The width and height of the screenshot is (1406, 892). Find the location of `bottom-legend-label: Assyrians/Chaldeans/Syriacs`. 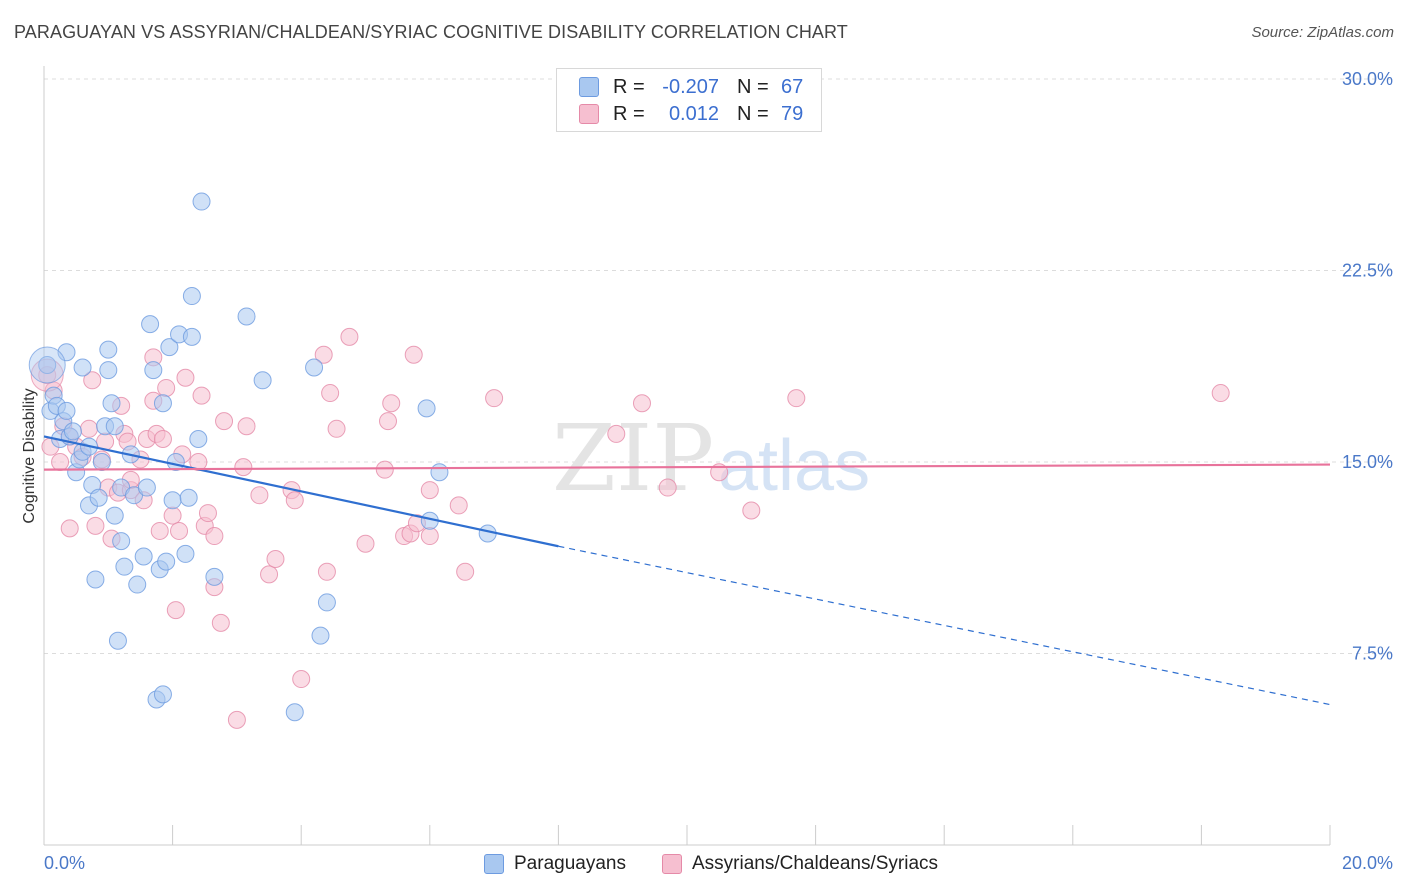

bottom-legend-label: Assyrians/Chaldeans/Syriacs is located at coordinates (815, 863).